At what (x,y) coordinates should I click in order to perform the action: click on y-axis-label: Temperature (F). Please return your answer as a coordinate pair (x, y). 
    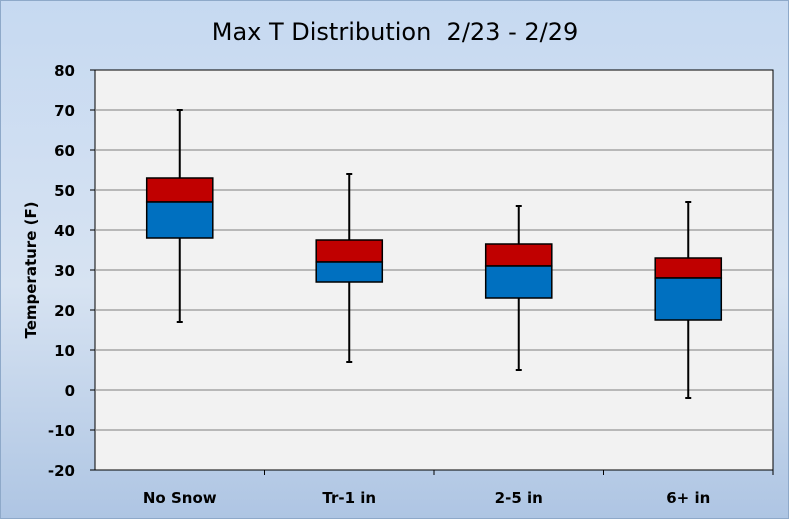
    Looking at the image, I should click on (31, 269).